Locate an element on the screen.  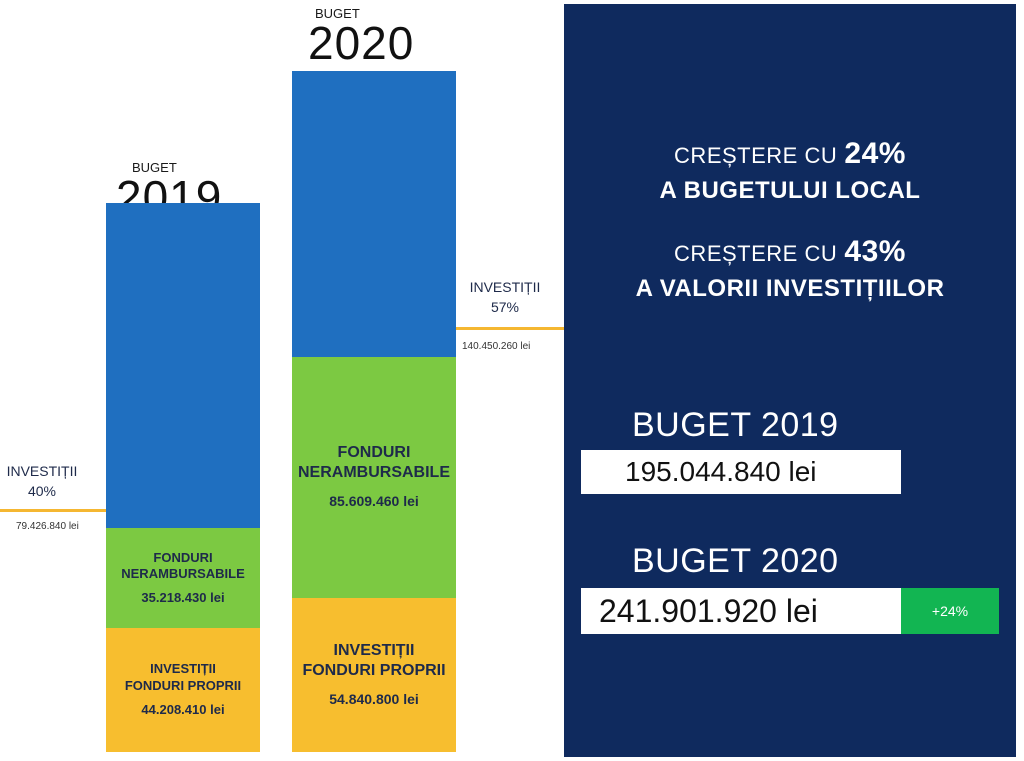
highlight2-pct: 43% is located at coordinates (875, 251).